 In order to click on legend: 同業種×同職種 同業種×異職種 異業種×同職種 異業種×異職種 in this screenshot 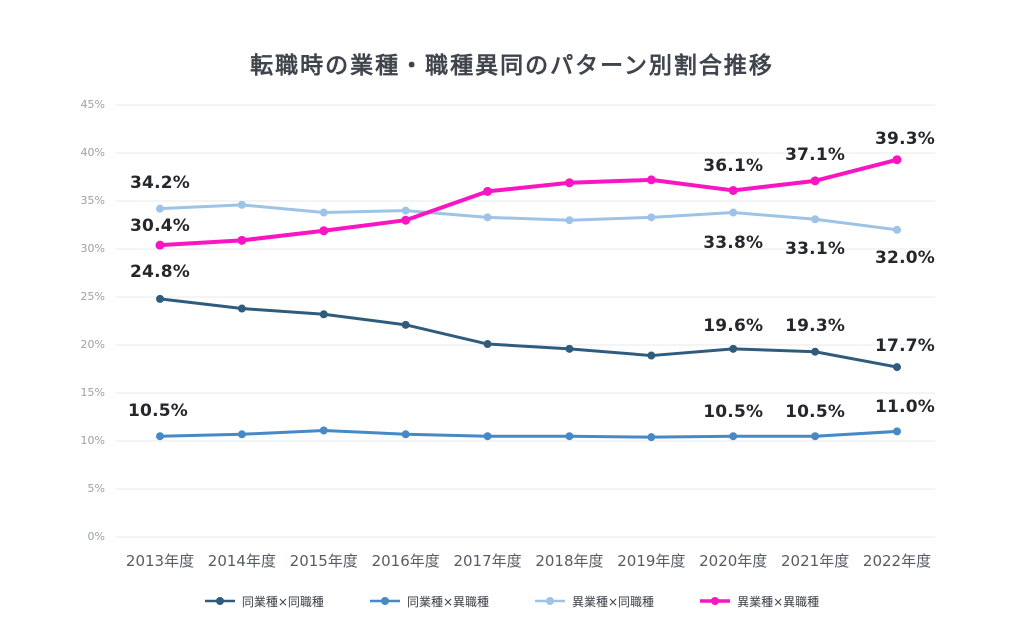, I will do `click(512, 601)`.